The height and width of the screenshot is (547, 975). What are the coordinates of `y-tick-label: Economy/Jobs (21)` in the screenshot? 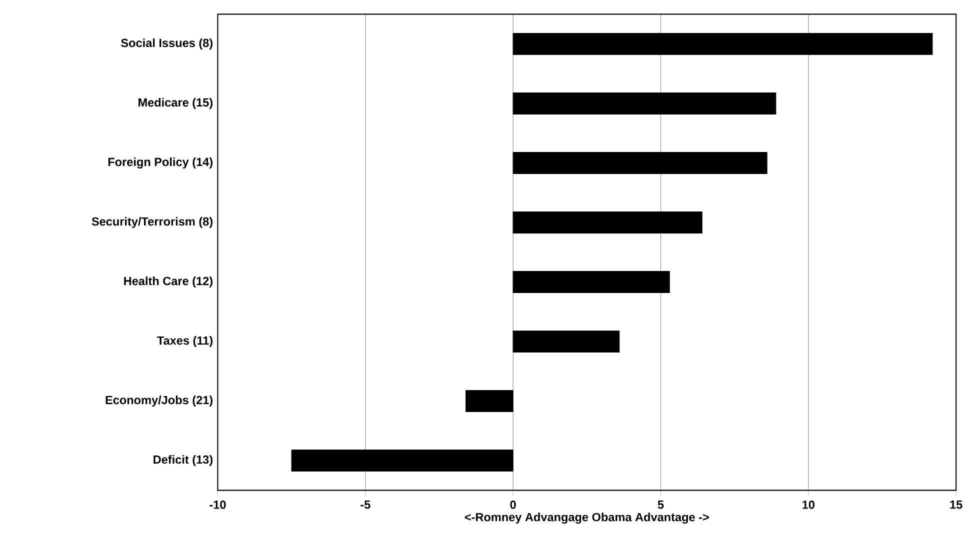 It's located at (159, 400).